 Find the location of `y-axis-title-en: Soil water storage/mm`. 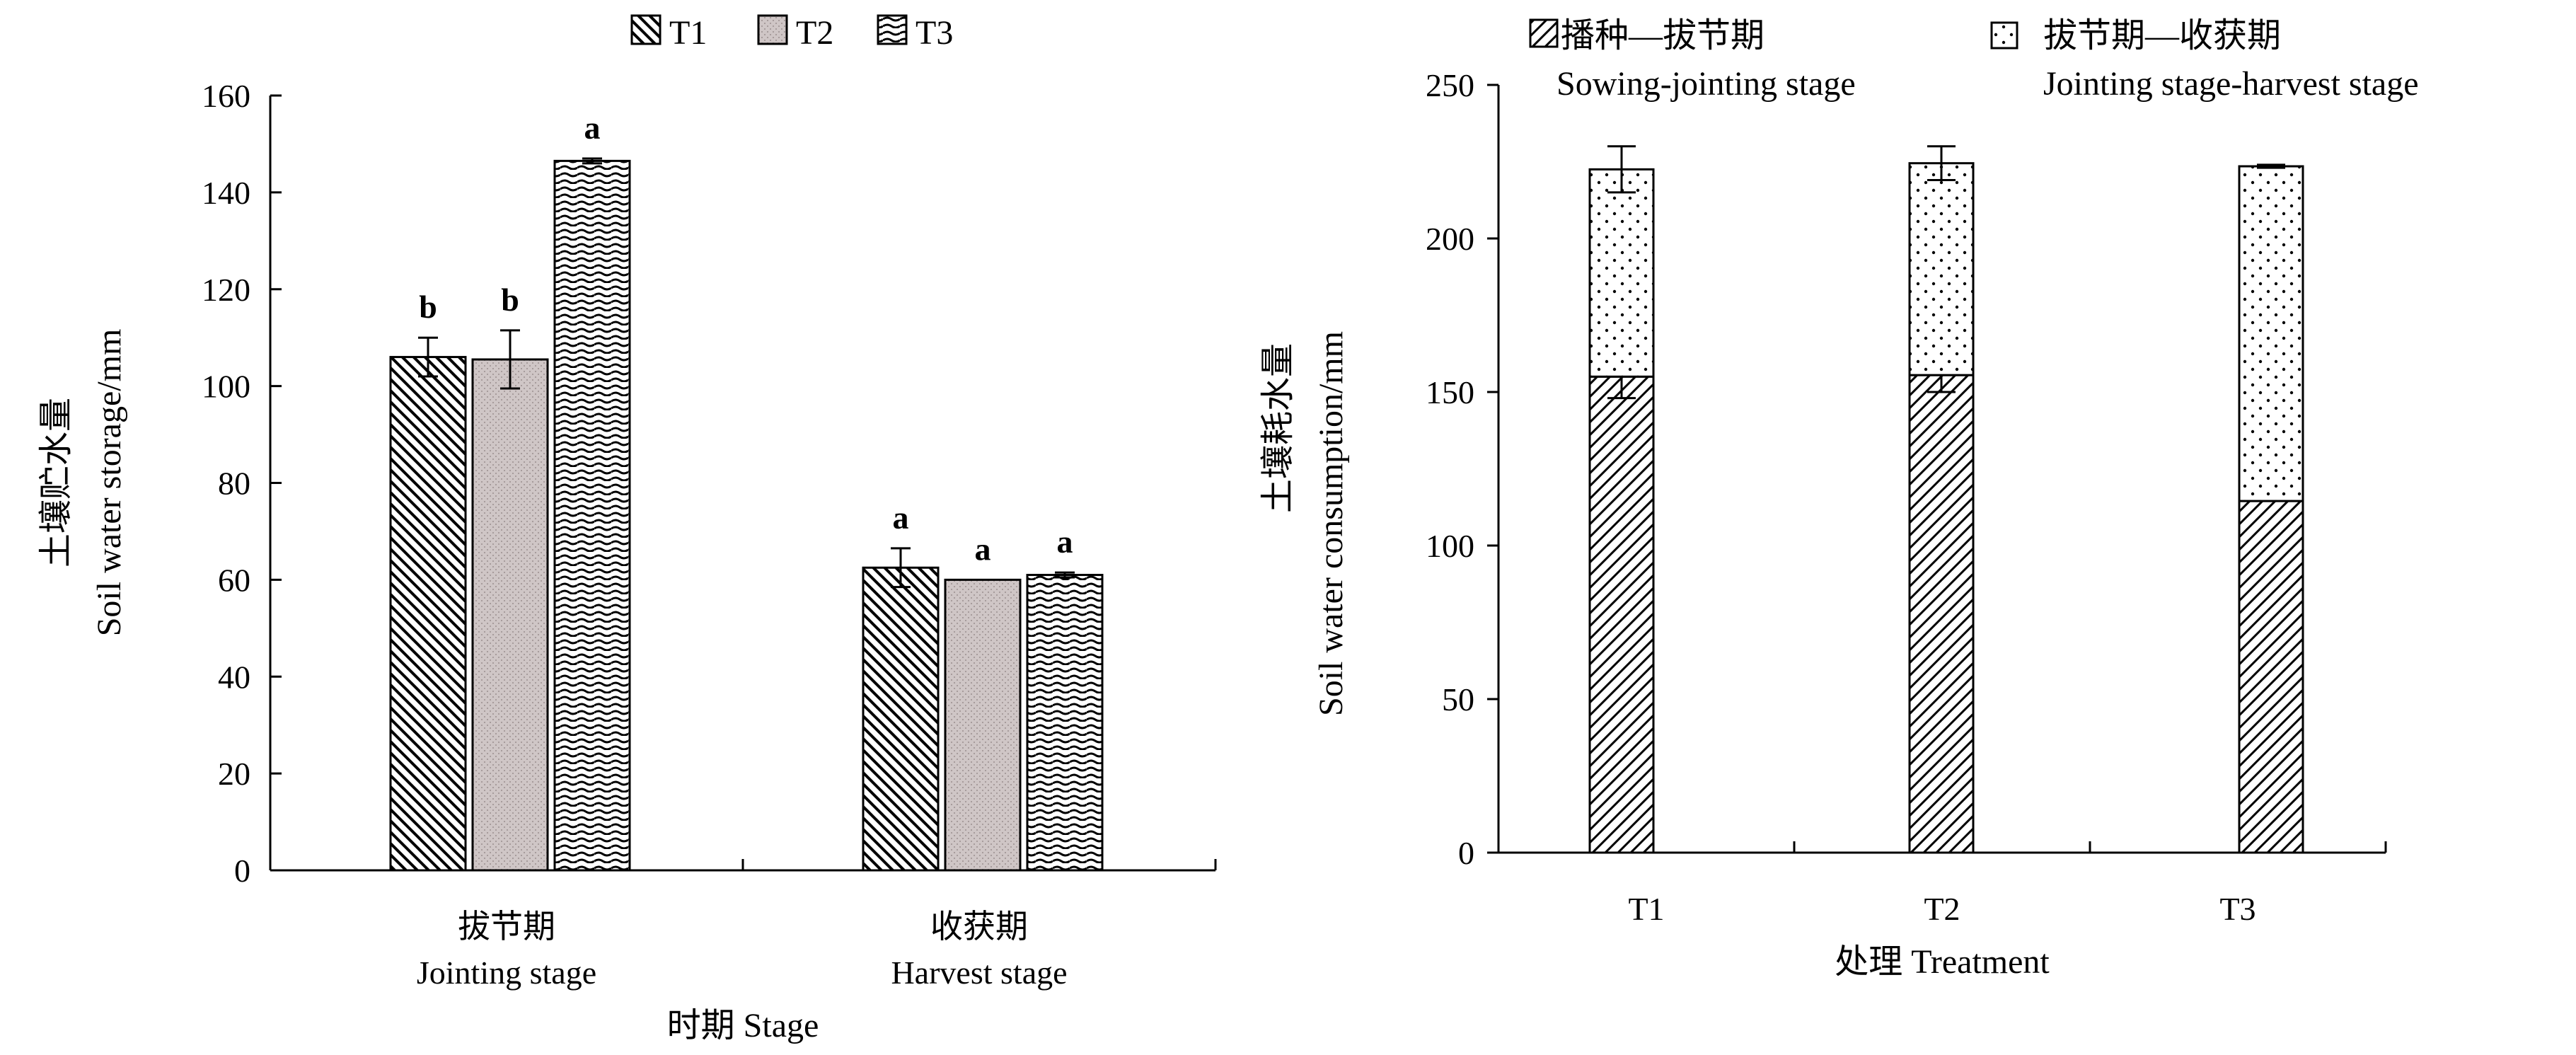

y-axis-title-en: Soil water storage/mm is located at coordinates (109, 483).